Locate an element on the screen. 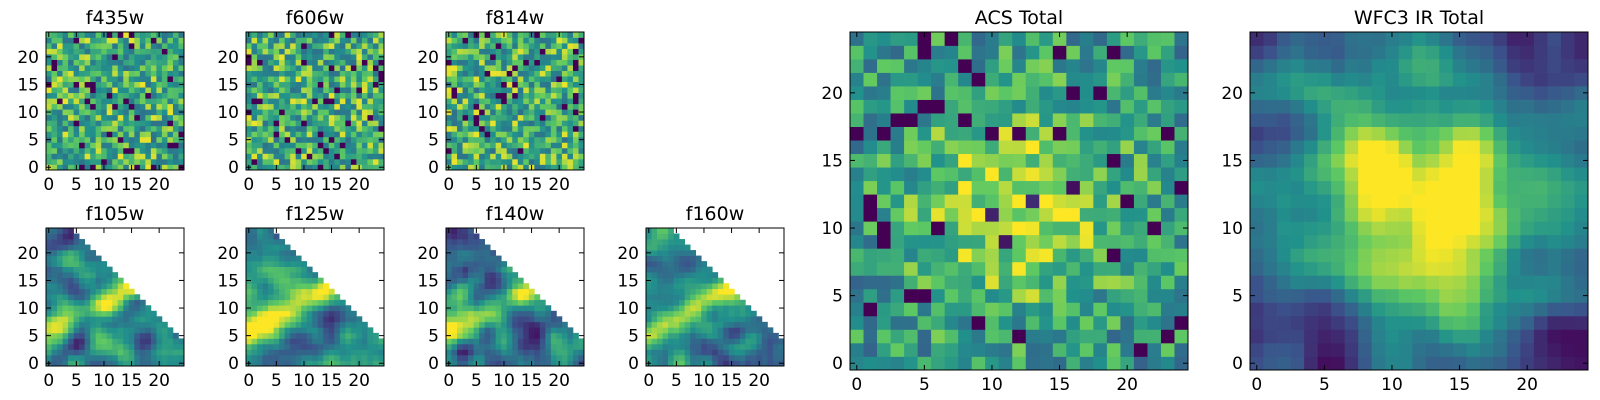 The height and width of the screenshot is (400, 1600). f125w-title: f125w is located at coordinates (315, 214).